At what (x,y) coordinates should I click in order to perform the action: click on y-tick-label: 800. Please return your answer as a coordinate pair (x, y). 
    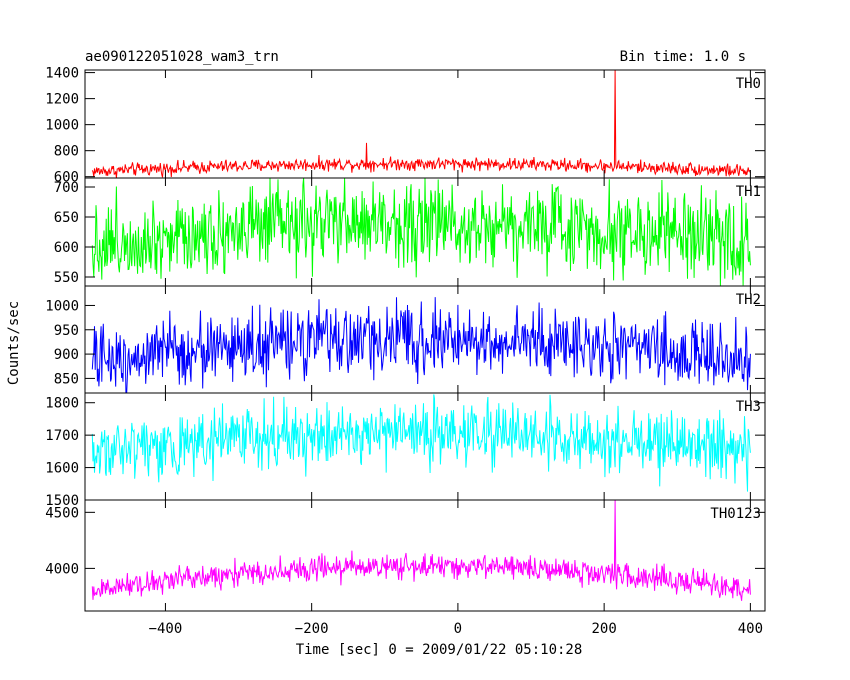
    Looking at the image, I should click on (66, 152).